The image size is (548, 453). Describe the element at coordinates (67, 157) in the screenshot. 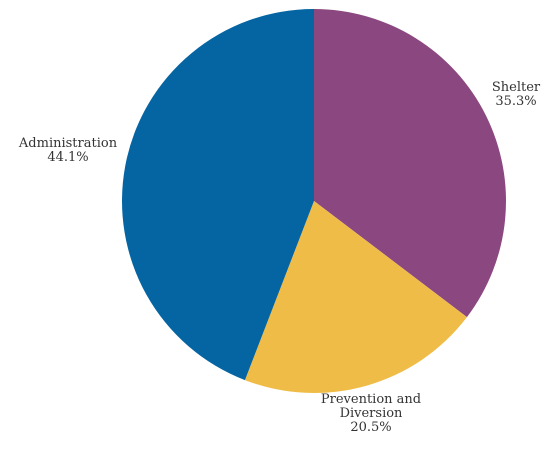

I see `slice-percent: 44.1%` at that location.